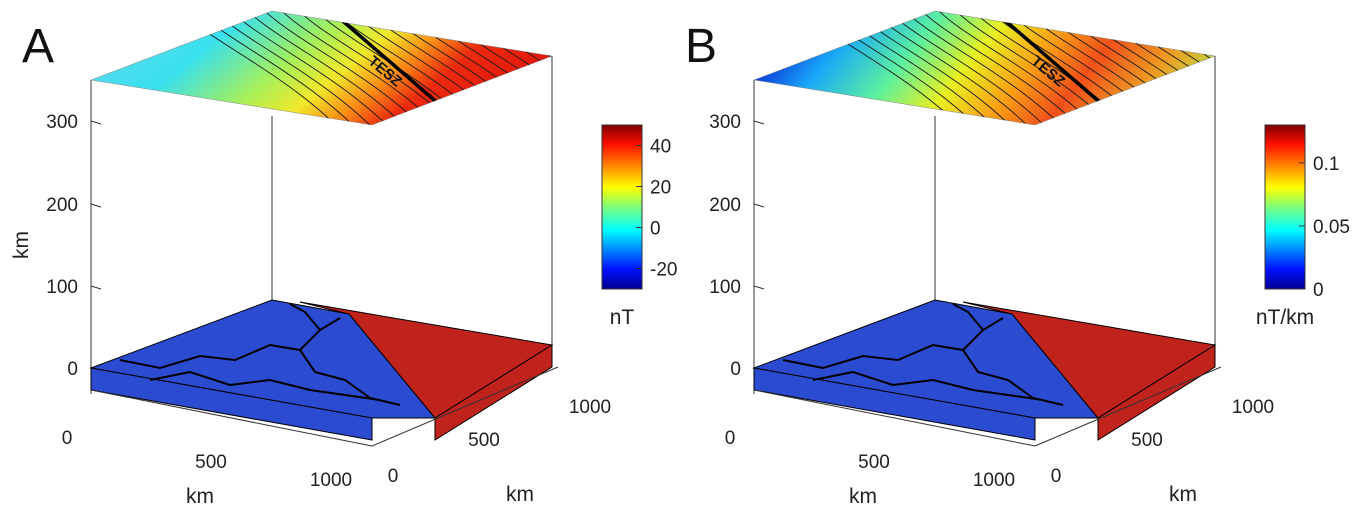 Image resolution: width=1363 pixels, height=510 pixels. I want to click on pa-y-tick-label: 500, so click(484, 440).